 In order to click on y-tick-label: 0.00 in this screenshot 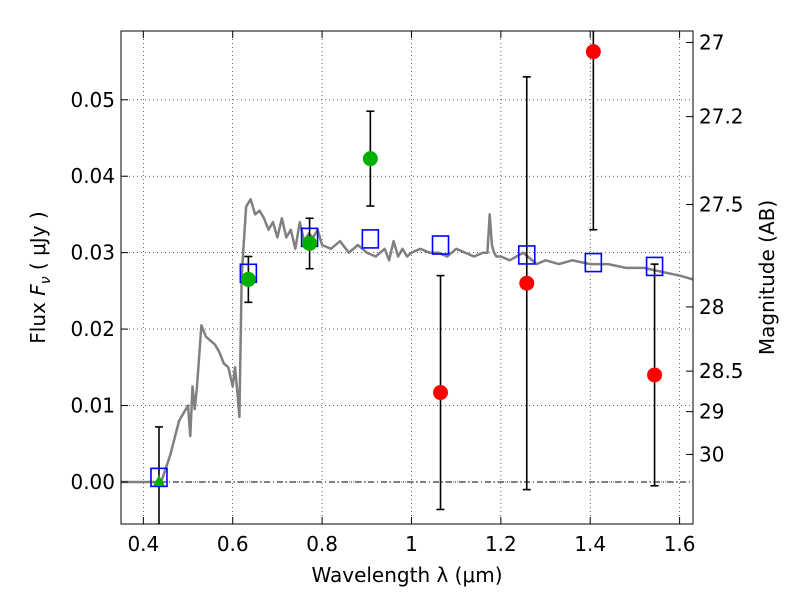, I will do `click(92, 482)`.